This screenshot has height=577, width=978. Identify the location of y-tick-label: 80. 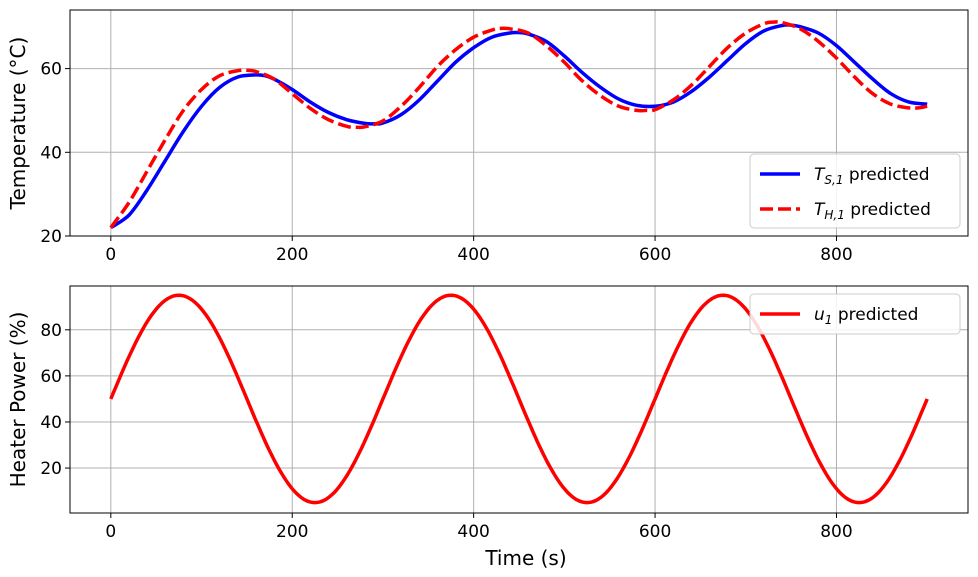
(51, 331).